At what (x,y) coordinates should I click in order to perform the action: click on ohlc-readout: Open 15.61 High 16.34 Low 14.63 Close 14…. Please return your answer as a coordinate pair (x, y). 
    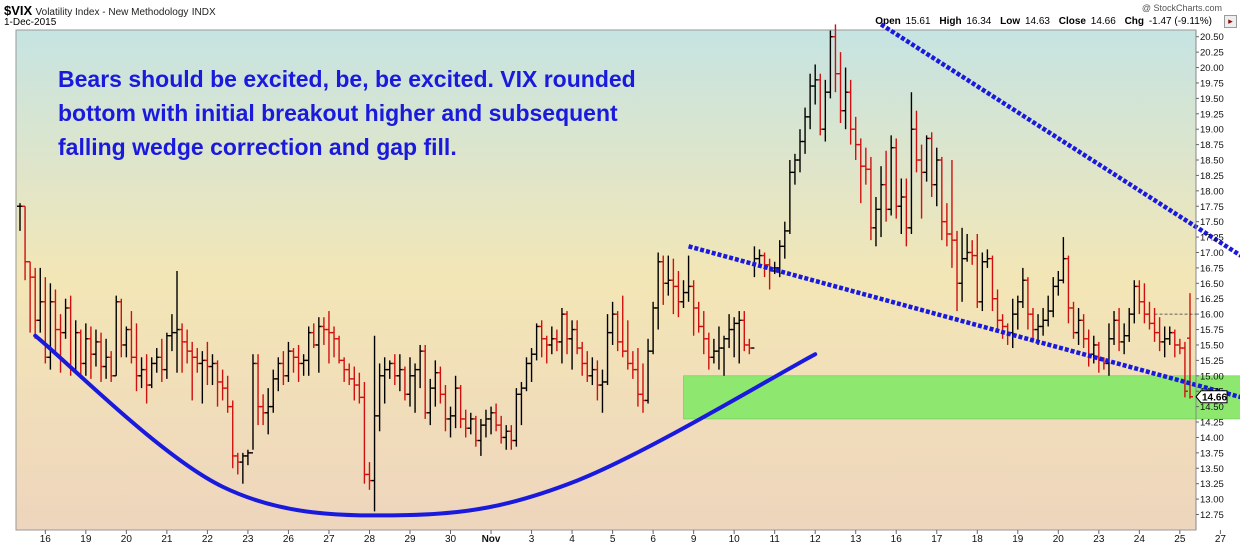
    Looking at the image, I should click on (1043, 21).